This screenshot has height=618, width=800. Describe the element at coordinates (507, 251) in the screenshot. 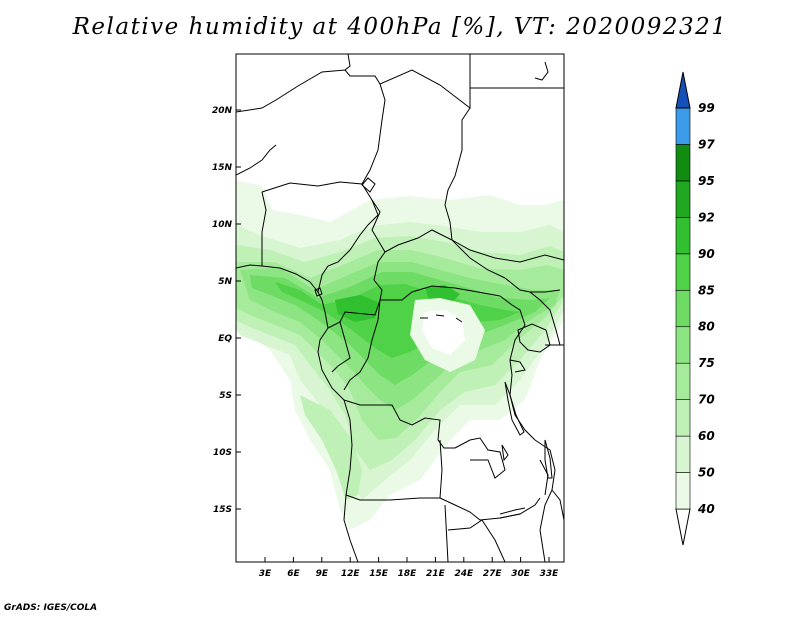

I see `border-sudan-south` at that location.